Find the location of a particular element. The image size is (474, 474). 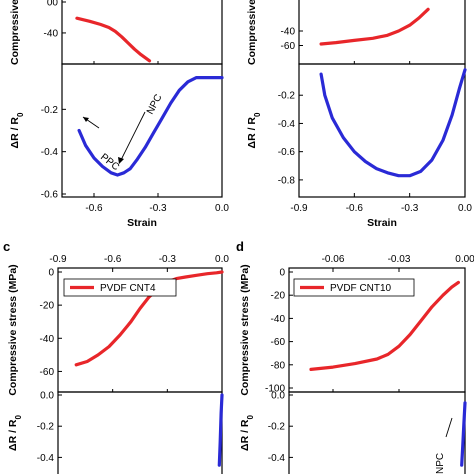

top-plot-frame is located at coordinates (382, 32).